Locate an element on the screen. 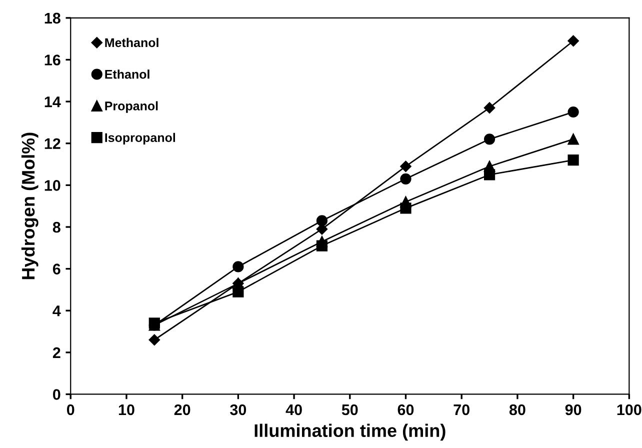  legend-label: Methanol is located at coordinates (131, 43).